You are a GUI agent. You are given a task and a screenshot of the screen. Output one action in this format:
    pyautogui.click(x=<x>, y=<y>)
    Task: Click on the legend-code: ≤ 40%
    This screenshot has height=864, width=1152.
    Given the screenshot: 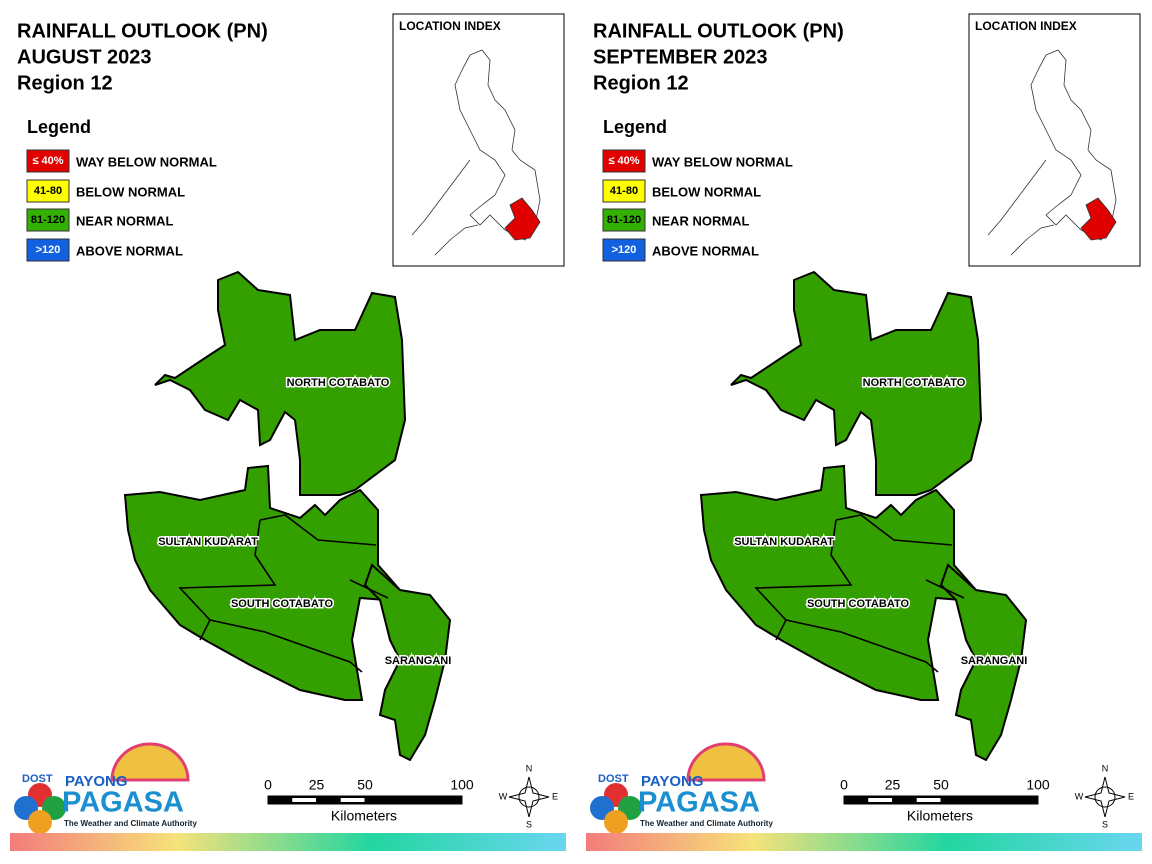 What is the action you would take?
    pyautogui.click(x=47, y=161)
    